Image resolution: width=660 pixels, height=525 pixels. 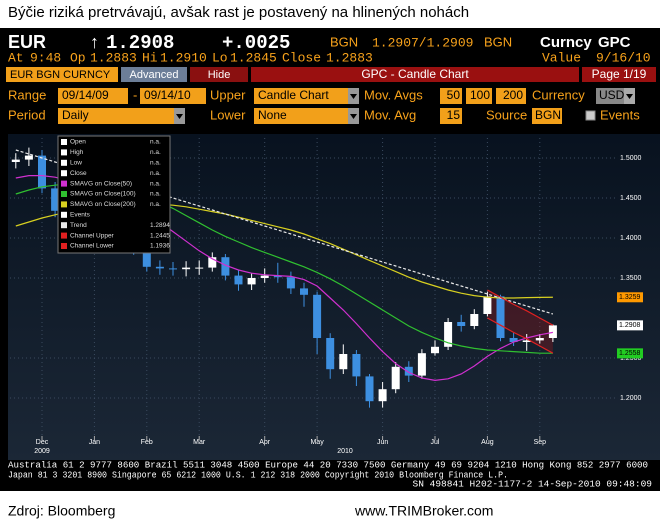 I want to click on label: Currency, so click(x=558, y=94).